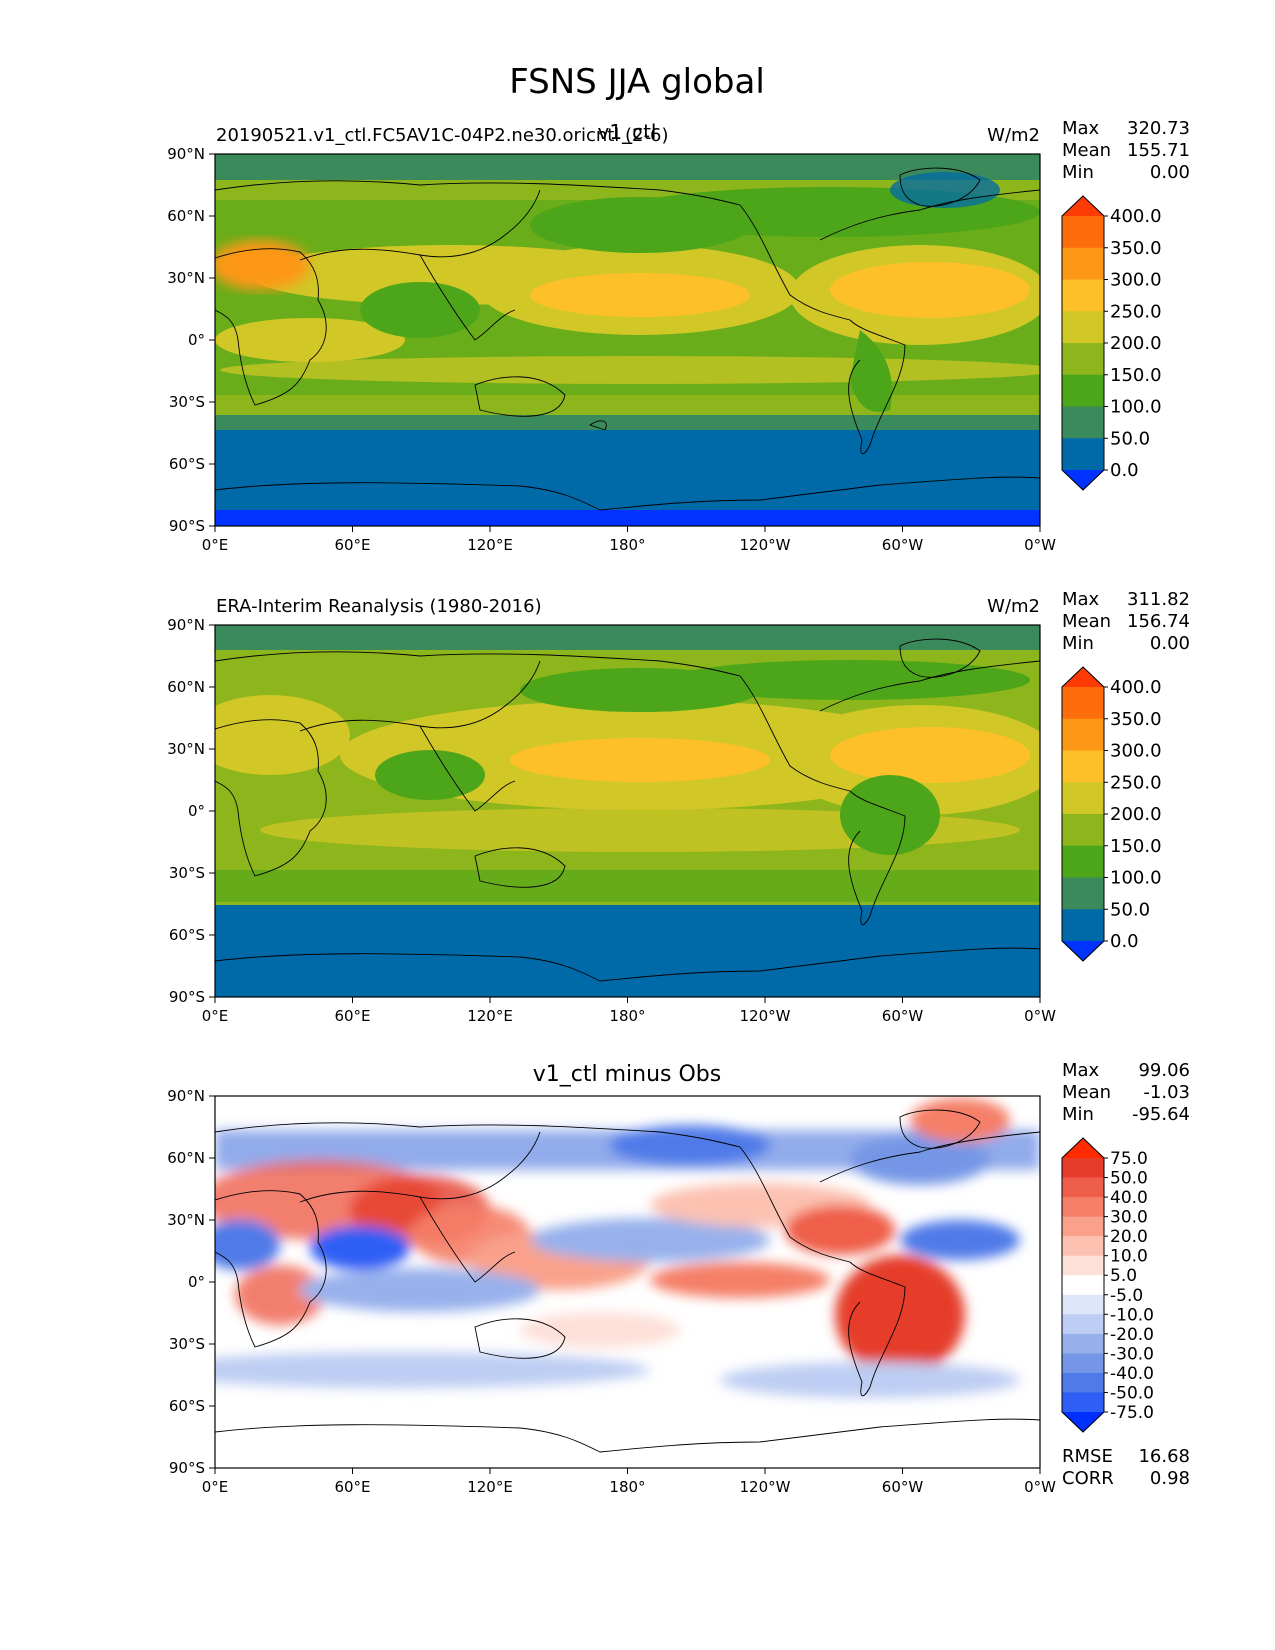 The image size is (1275, 1650). What do you see at coordinates (490, 1487) in the screenshot?
I see `panel-diff-lon-label: 120°E` at bounding box center [490, 1487].